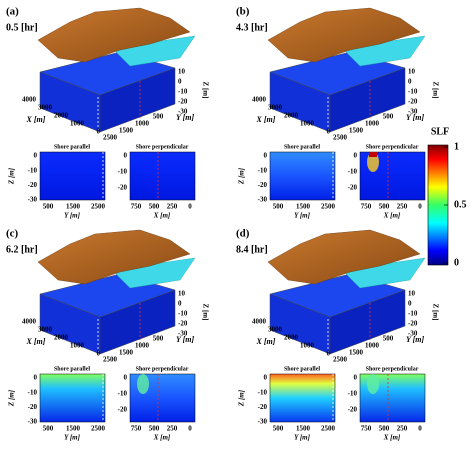 This screenshot has width=474, height=450. What do you see at coordinates (252, 249) in the screenshot?
I see `time-label: 8.4 [hr]` at bounding box center [252, 249].